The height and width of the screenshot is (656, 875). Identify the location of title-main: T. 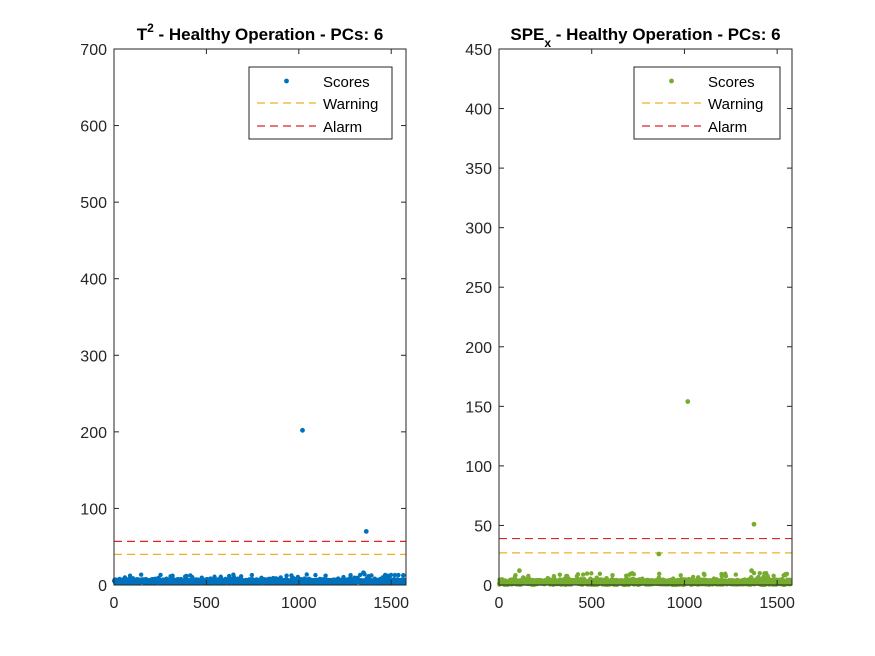
(142, 34).